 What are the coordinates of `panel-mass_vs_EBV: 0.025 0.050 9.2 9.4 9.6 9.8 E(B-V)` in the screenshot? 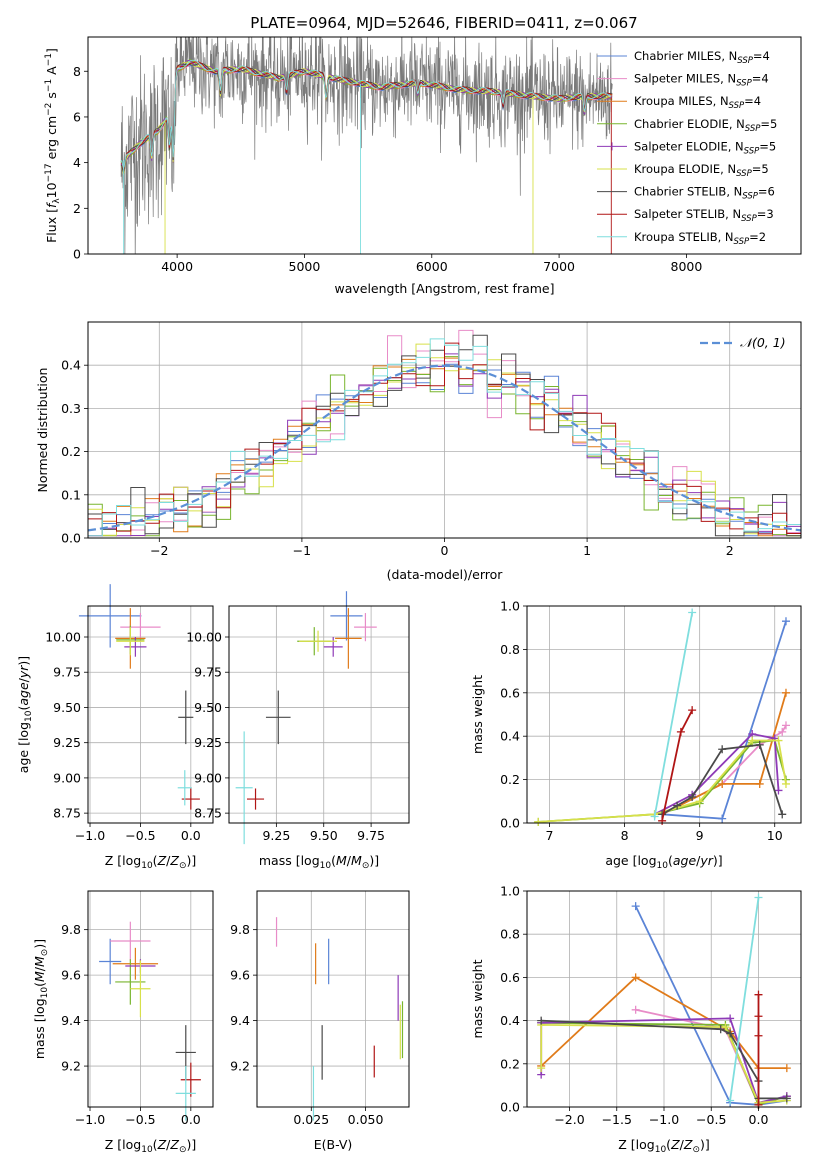 It's located at (320, 1021).